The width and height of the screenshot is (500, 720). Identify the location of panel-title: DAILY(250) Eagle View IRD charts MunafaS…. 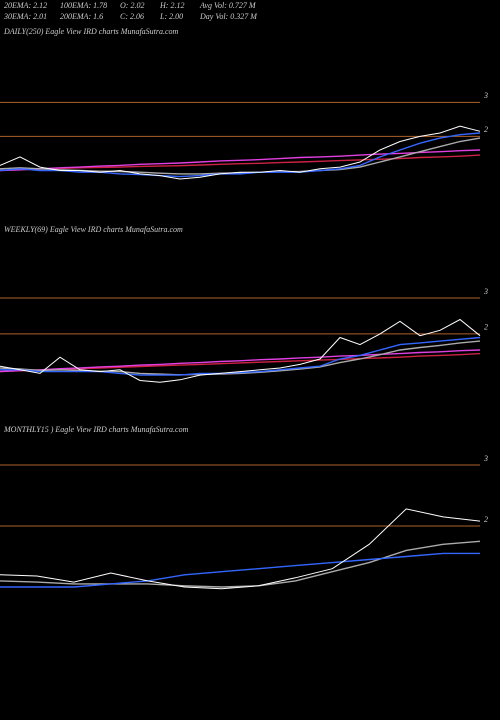
(91, 31).